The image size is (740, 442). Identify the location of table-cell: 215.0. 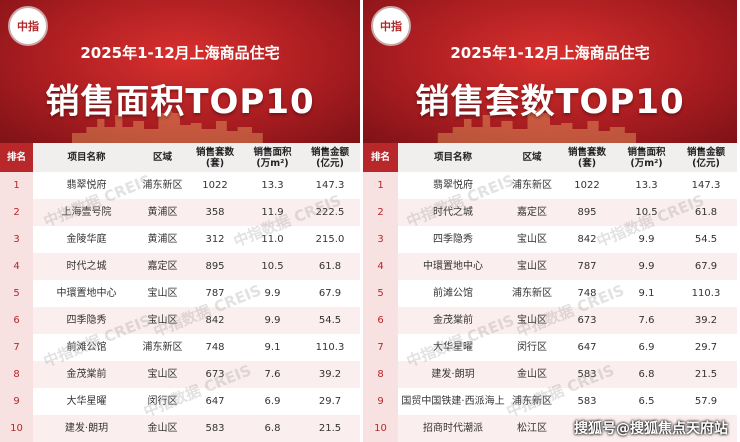
(330, 239).